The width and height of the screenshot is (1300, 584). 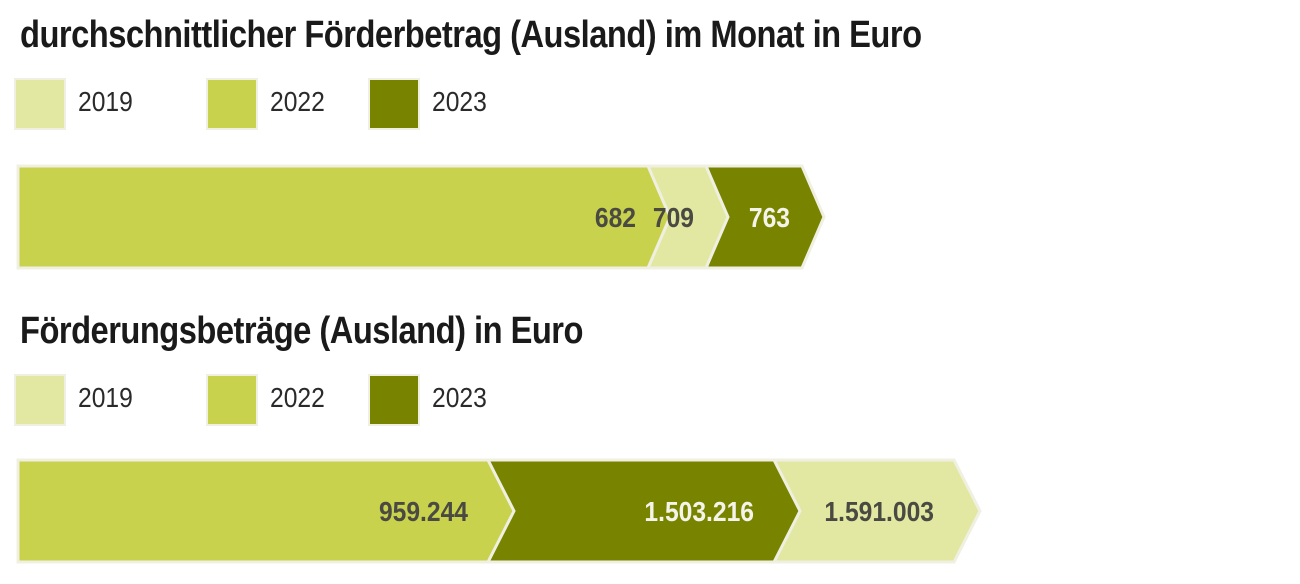 What do you see at coordinates (673, 218) in the screenshot?
I see `data-label-2019: 709` at bounding box center [673, 218].